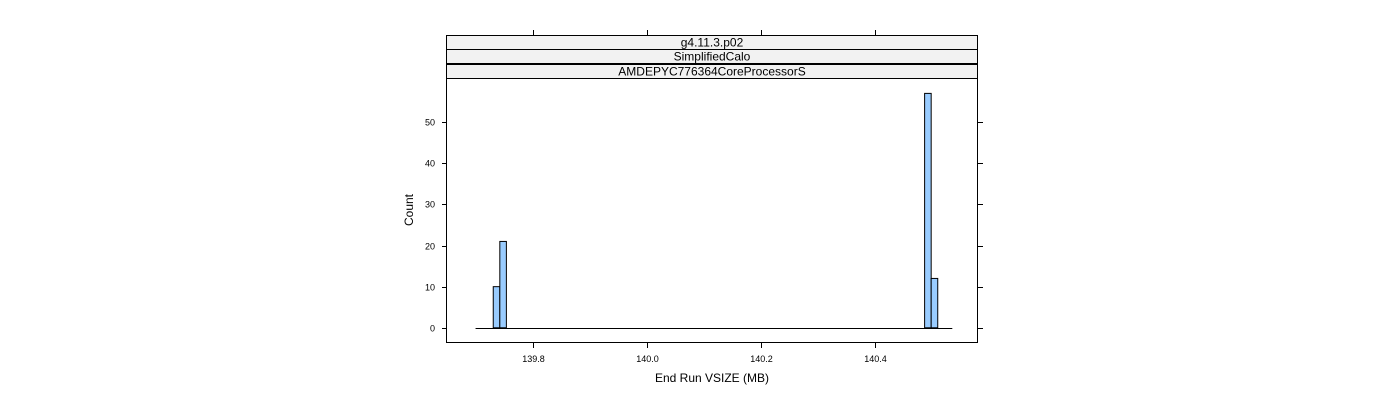 This screenshot has width=1400, height=400. What do you see at coordinates (712, 378) in the screenshot?
I see `x-axis-title: End Run VSIZE (MB)` at bounding box center [712, 378].